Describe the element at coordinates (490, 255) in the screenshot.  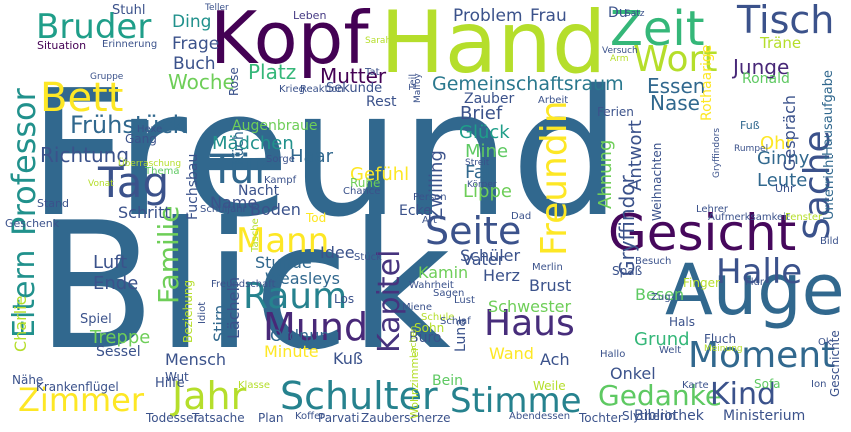
I see `word-schueler: Schüler` at that location.